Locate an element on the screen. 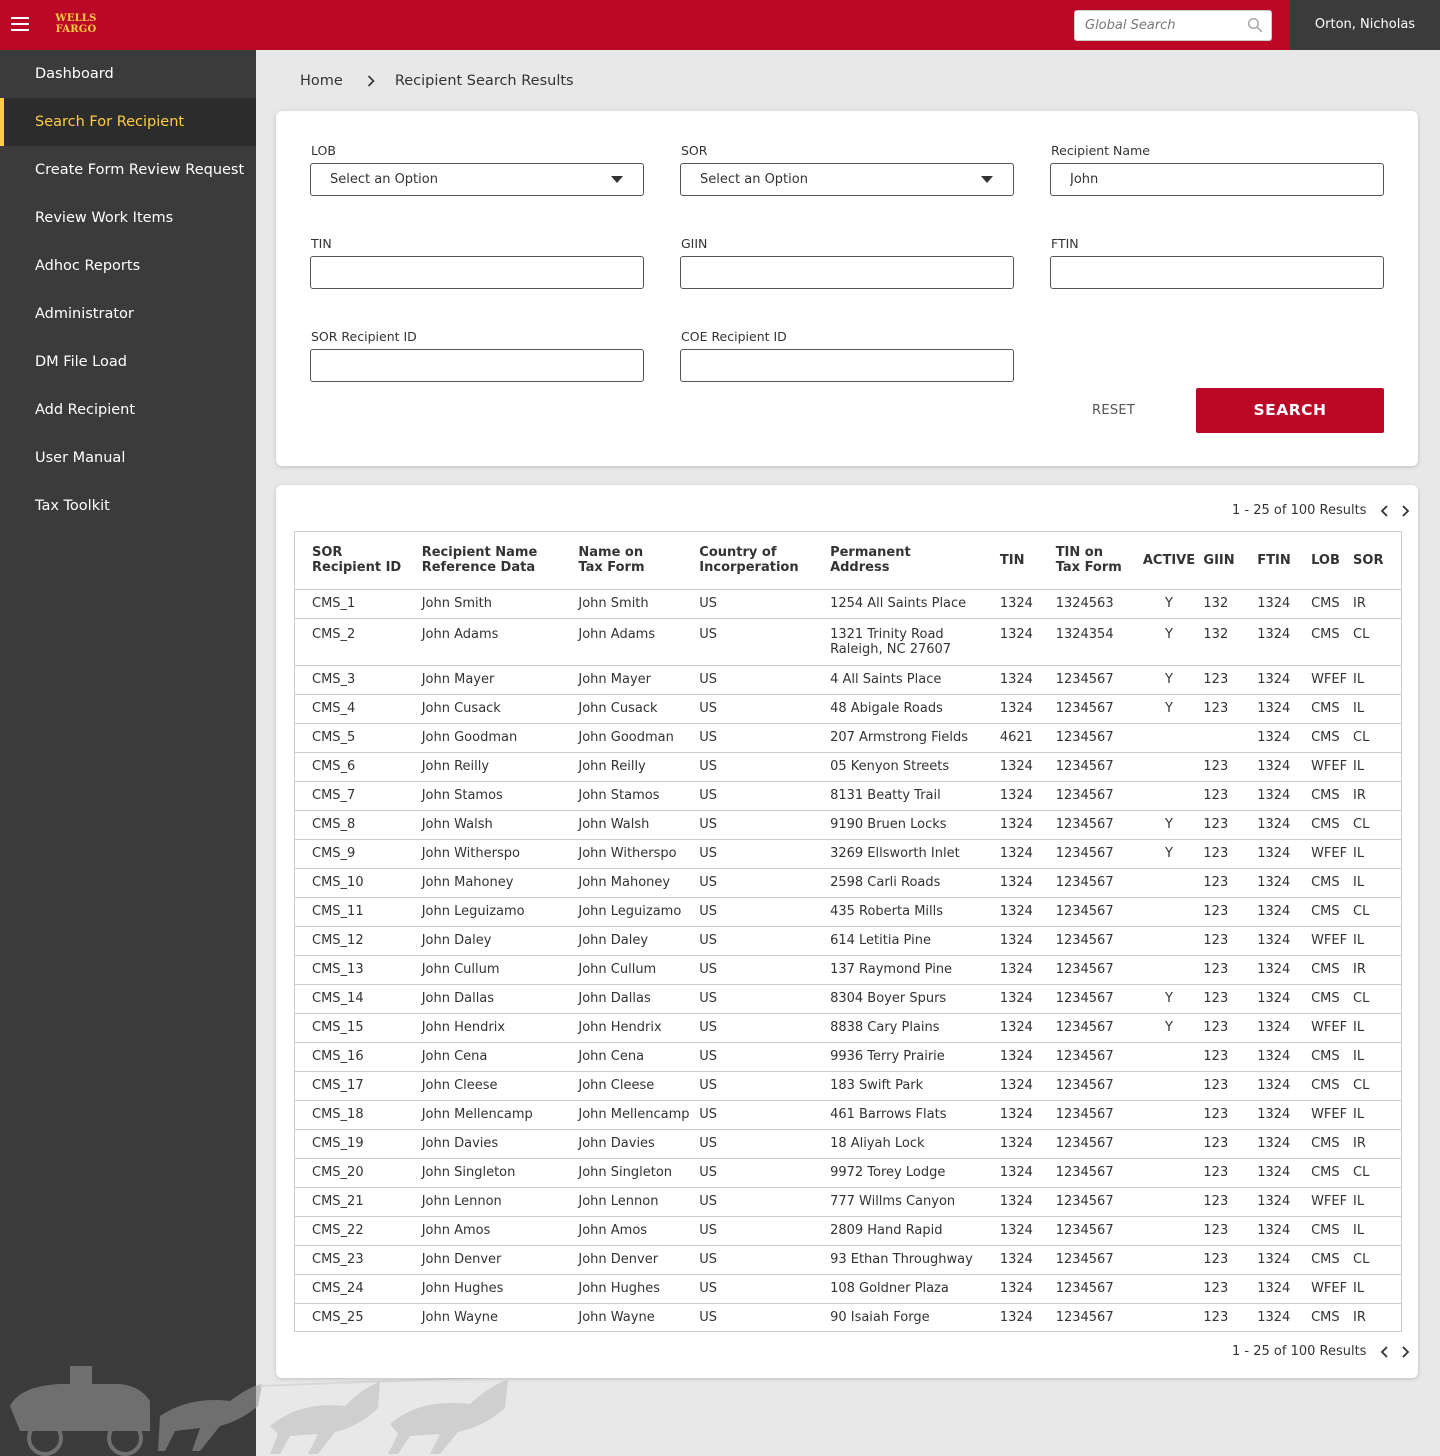  caret-down-icon is located at coordinates (617, 179).